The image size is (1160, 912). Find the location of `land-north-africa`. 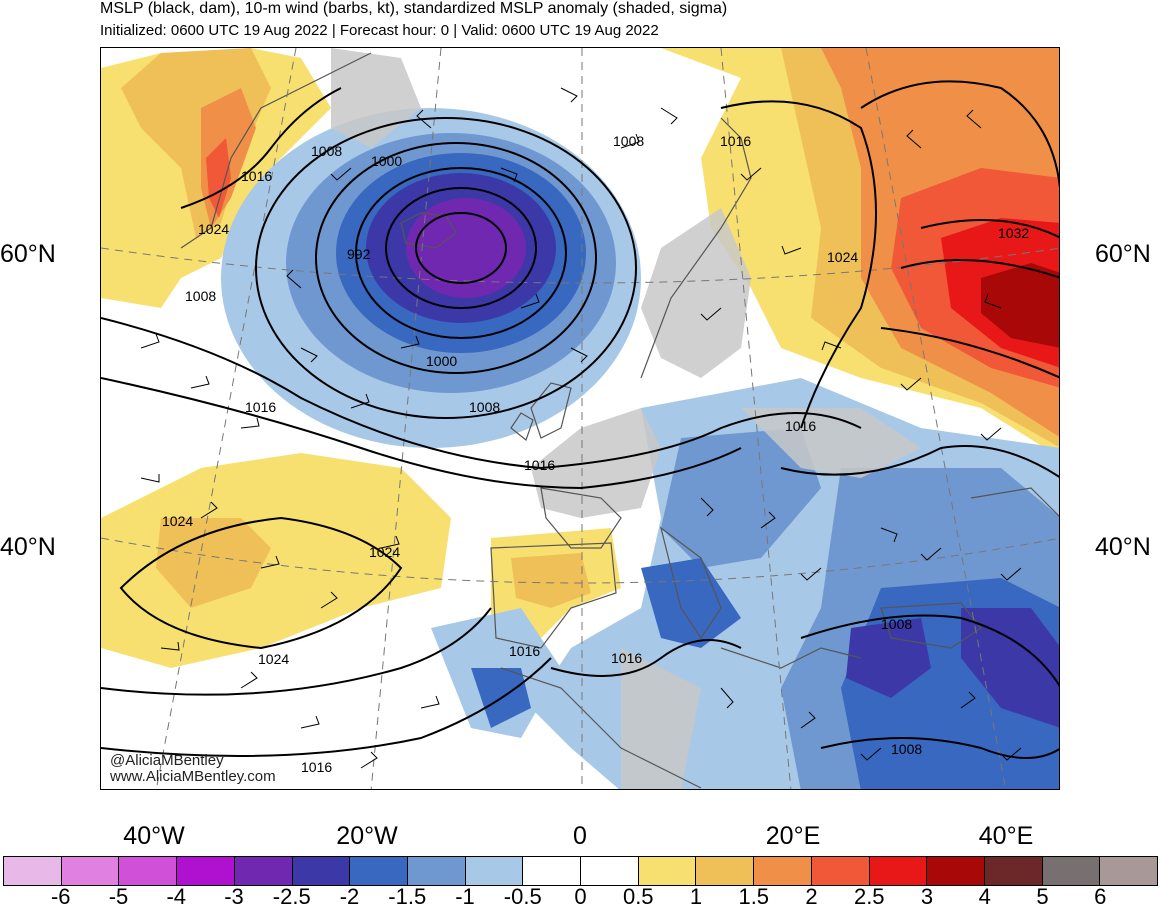

land-north-africa is located at coordinates (661, 718).